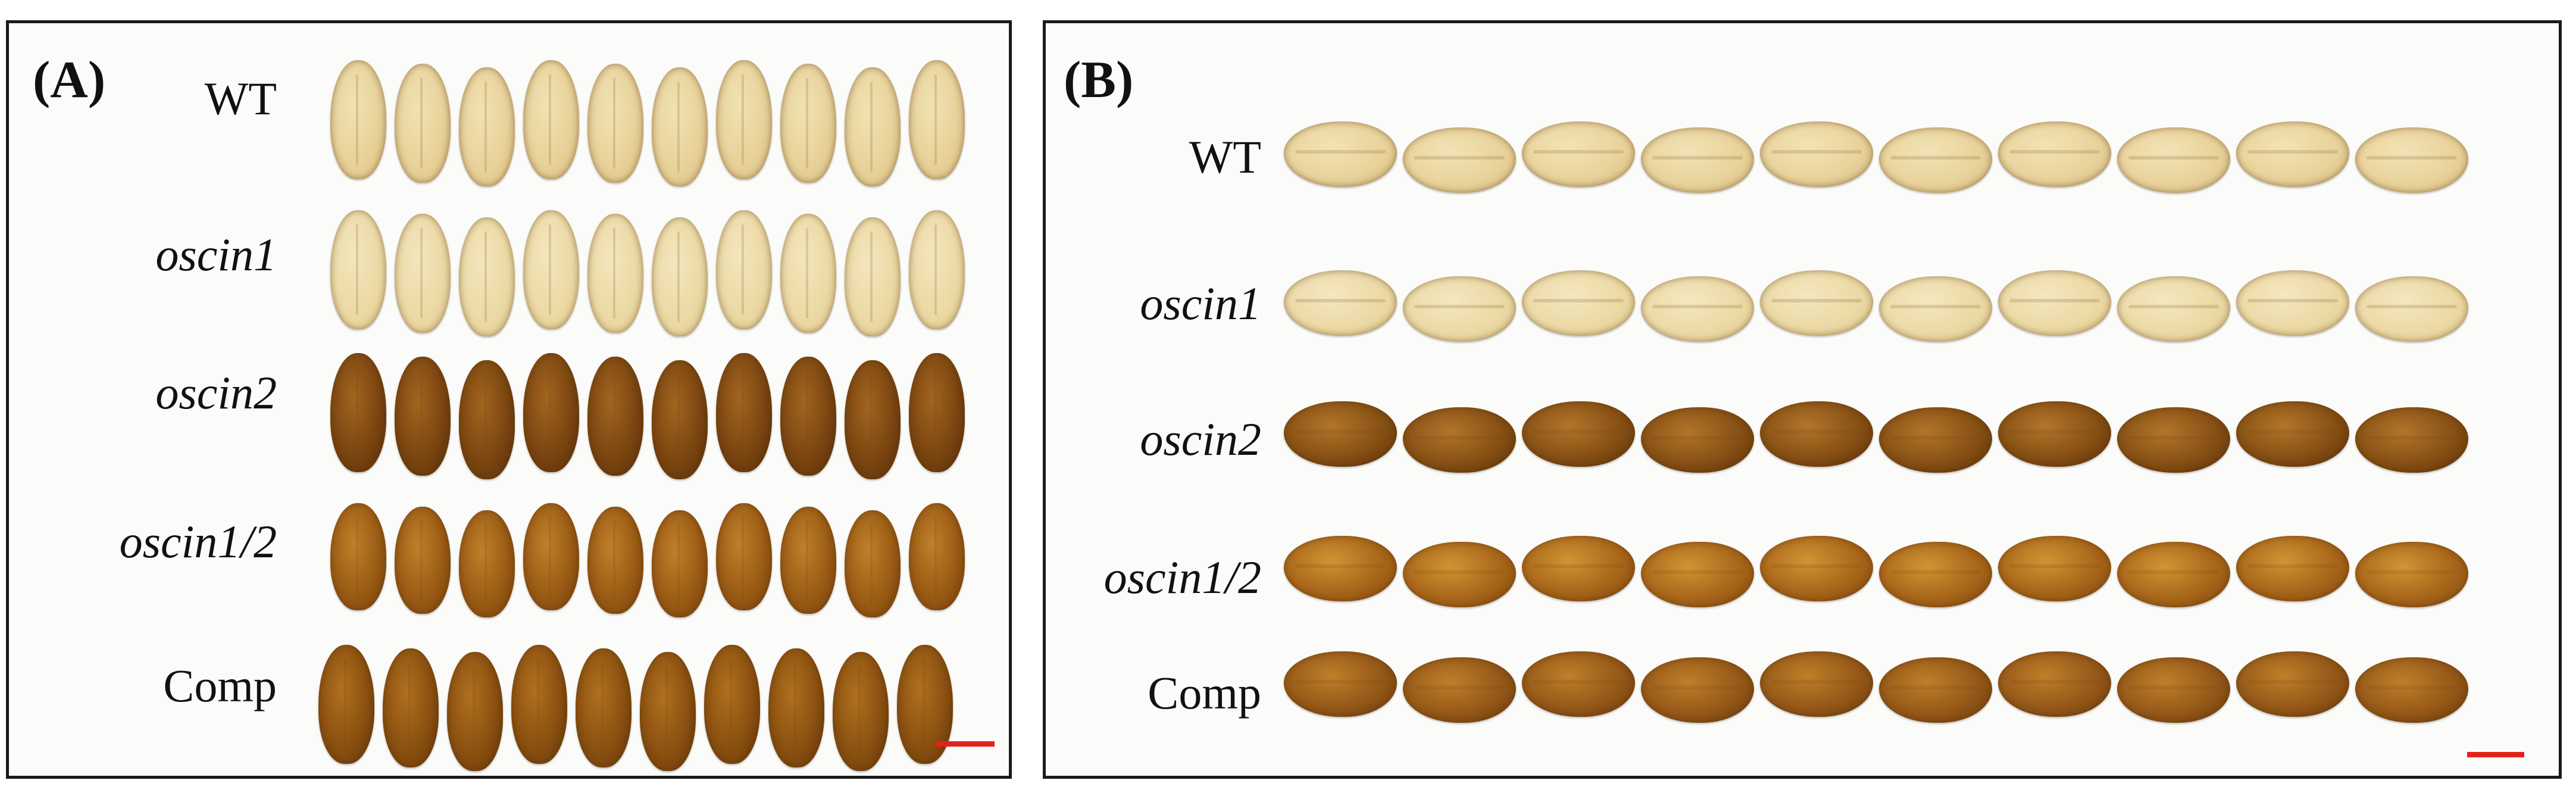  Describe the element at coordinates (1225, 157) in the screenshot. I see `row-label-wt-b: WT` at that location.